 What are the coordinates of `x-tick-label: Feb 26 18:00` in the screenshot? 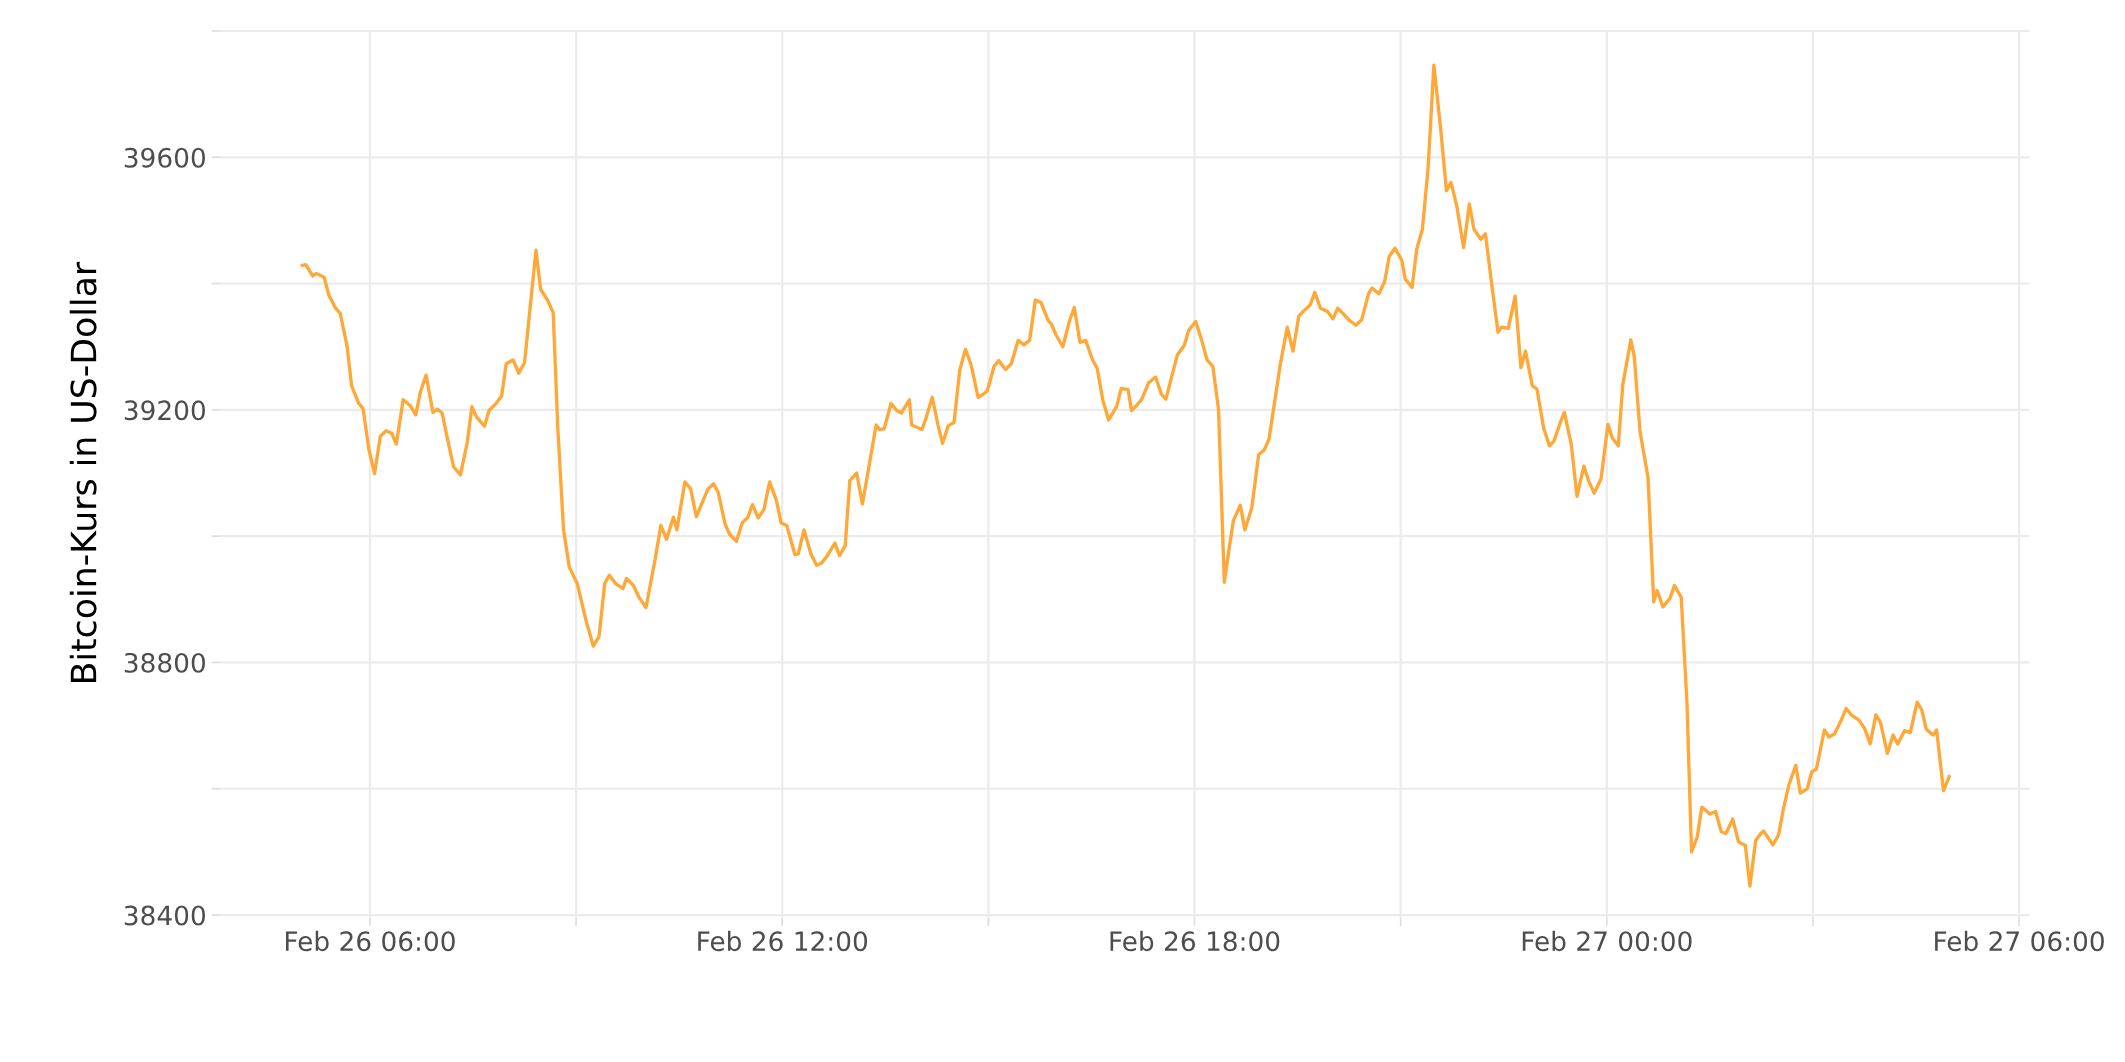 It's located at (1195, 941).